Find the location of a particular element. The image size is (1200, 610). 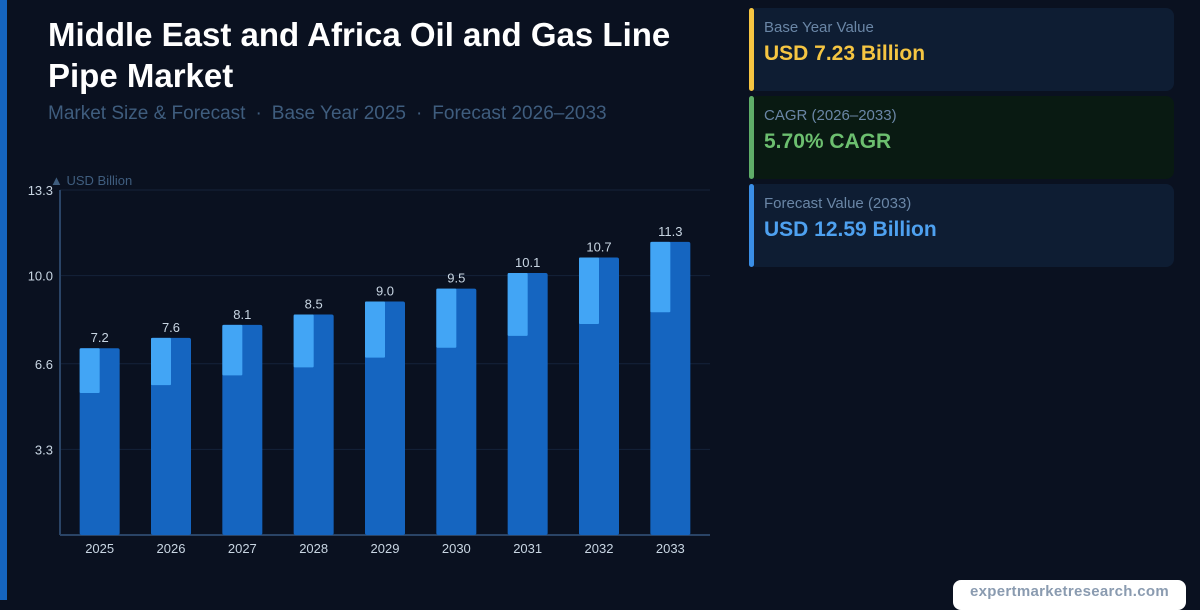

bar-highlight-2025 is located at coordinates (89, 371).